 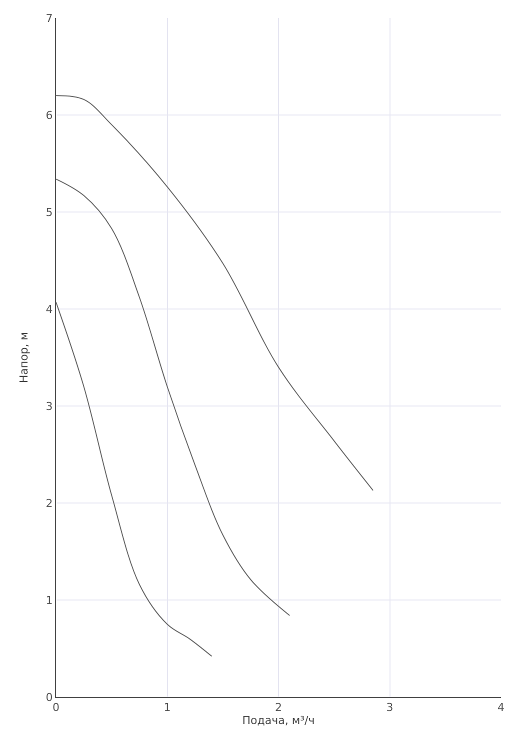 What do you see at coordinates (390, 707) in the screenshot?
I see `x-tick-label: 3` at bounding box center [390, 707].